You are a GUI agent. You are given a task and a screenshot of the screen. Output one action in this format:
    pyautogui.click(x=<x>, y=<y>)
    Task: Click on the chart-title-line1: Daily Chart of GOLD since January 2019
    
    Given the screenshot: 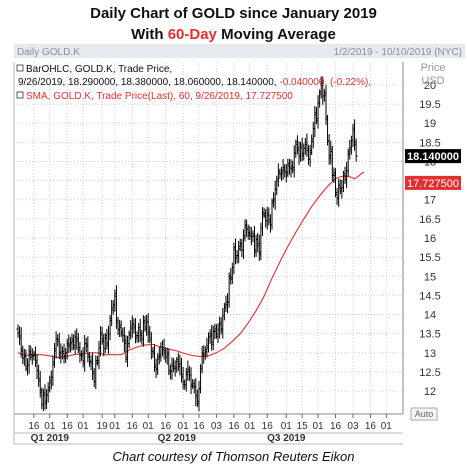 What is the action you would take?
    pyautogui.click(x=233, y=13)
    